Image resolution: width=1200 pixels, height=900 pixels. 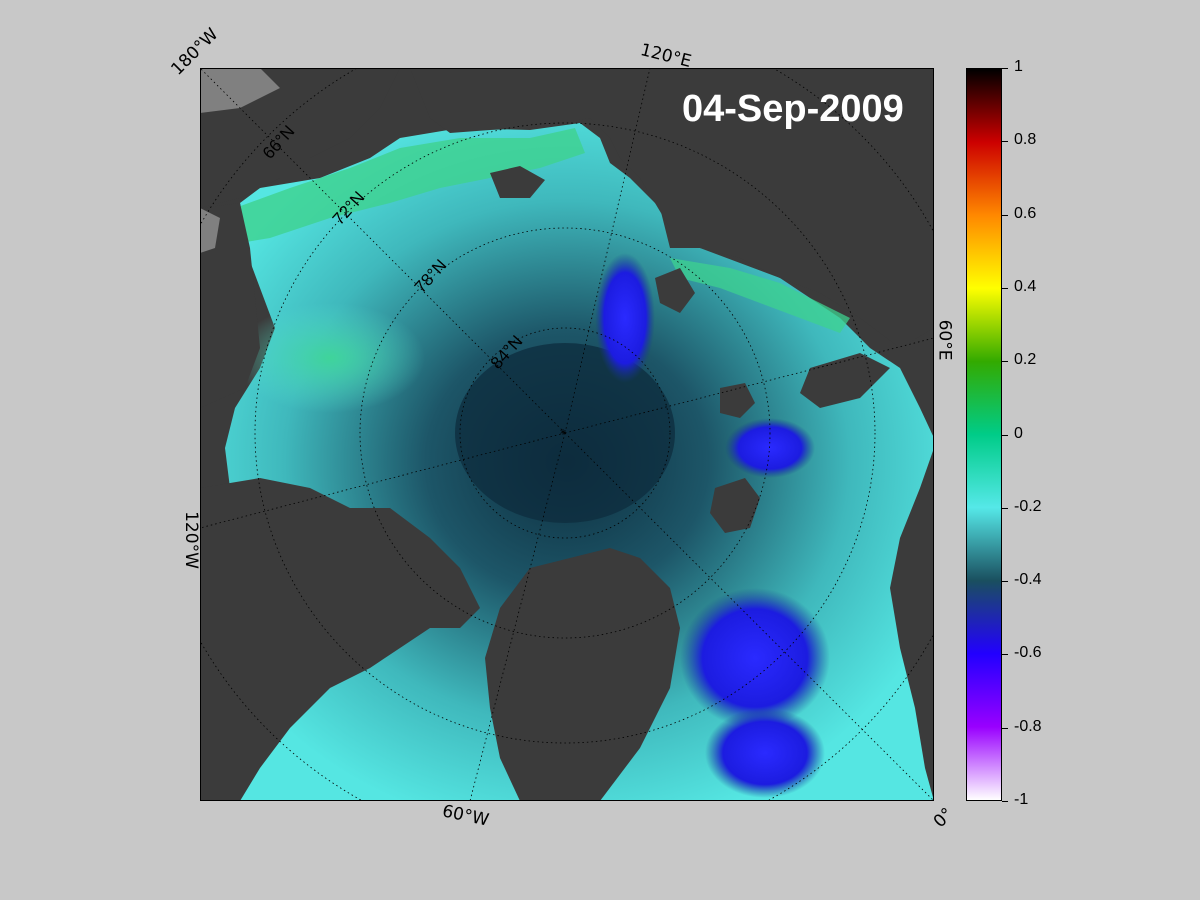 I want to click on date-title: 04-Sep-2009, so click(x=793, y=109).